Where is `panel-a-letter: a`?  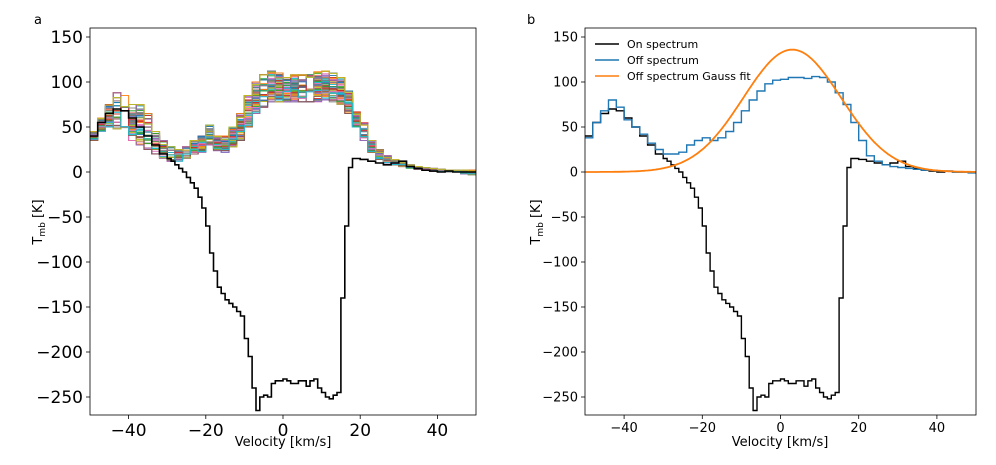
panel-a-letter: a is located at coordinates (38, 20).